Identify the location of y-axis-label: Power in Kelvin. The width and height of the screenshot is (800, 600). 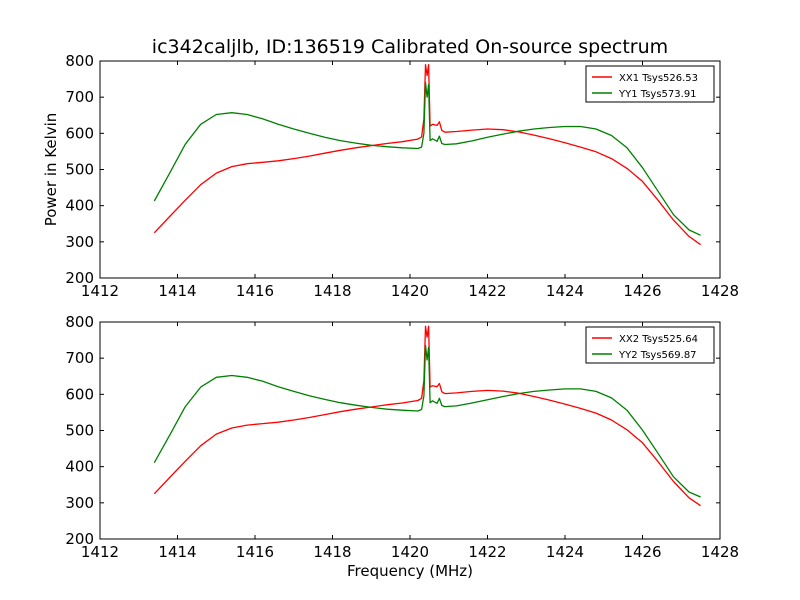
(51, 170).